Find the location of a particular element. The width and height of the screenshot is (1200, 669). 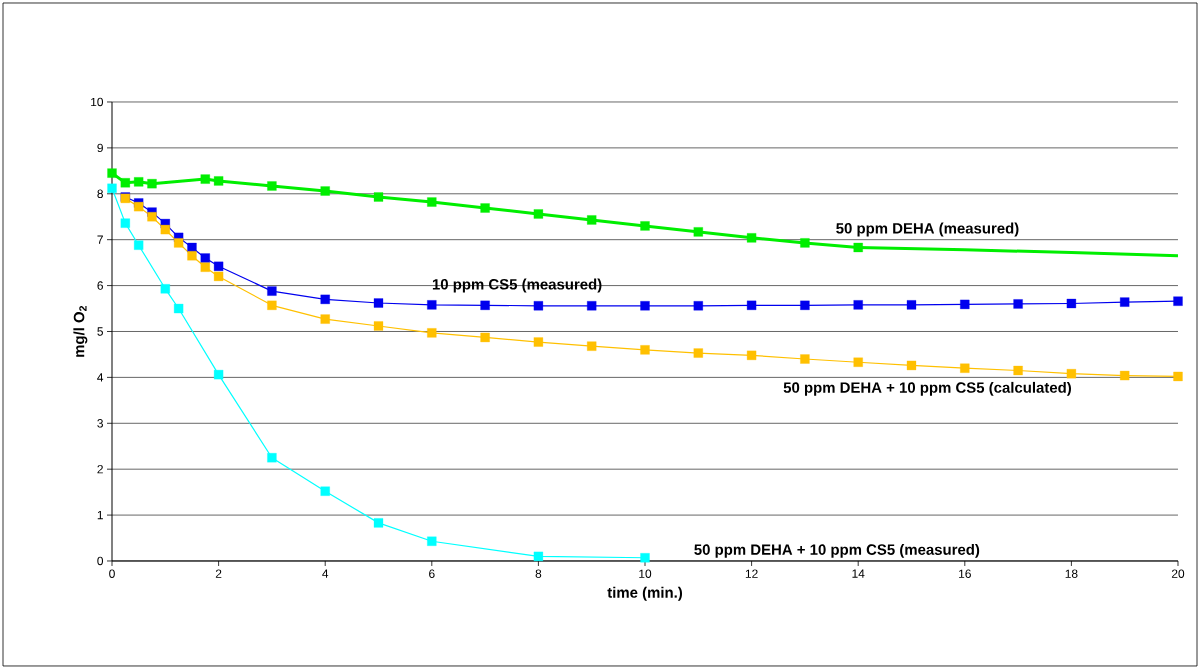

y-tick-label: 5 is located at coordinates (100, 331).